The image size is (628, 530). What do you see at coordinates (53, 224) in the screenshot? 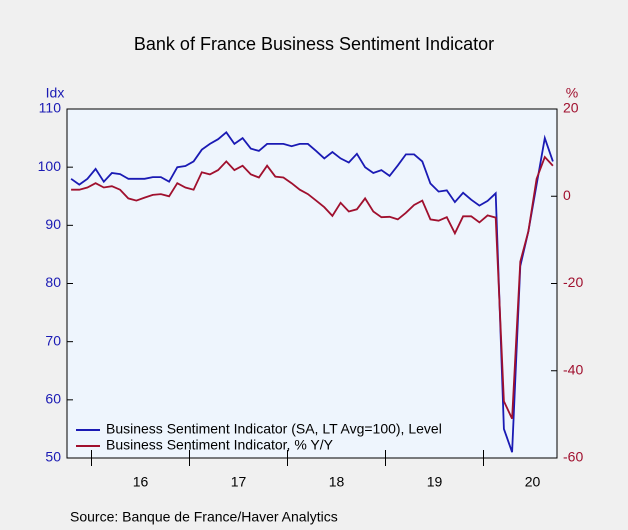
I see `y-tick-label: 90` at bounding box center [53, 224].